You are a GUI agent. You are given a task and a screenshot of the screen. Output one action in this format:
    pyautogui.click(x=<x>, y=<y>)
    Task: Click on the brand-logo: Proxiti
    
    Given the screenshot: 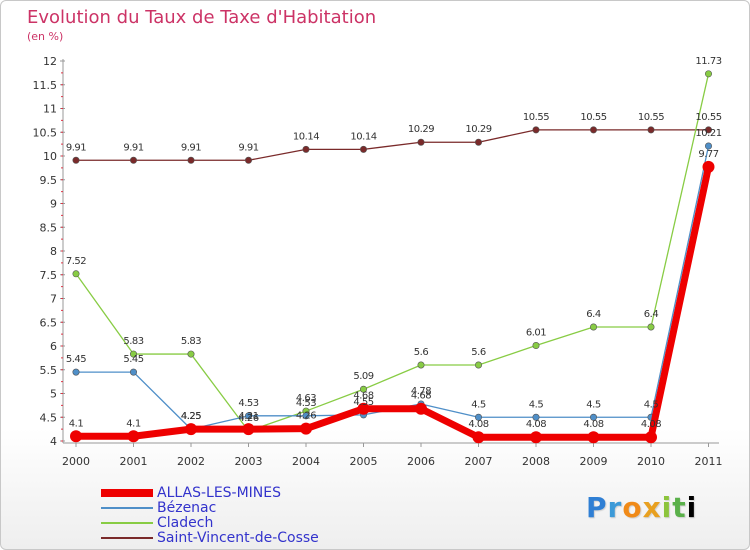 What is the action you would take?
    pyautogui.click(x=642, y=507)
    